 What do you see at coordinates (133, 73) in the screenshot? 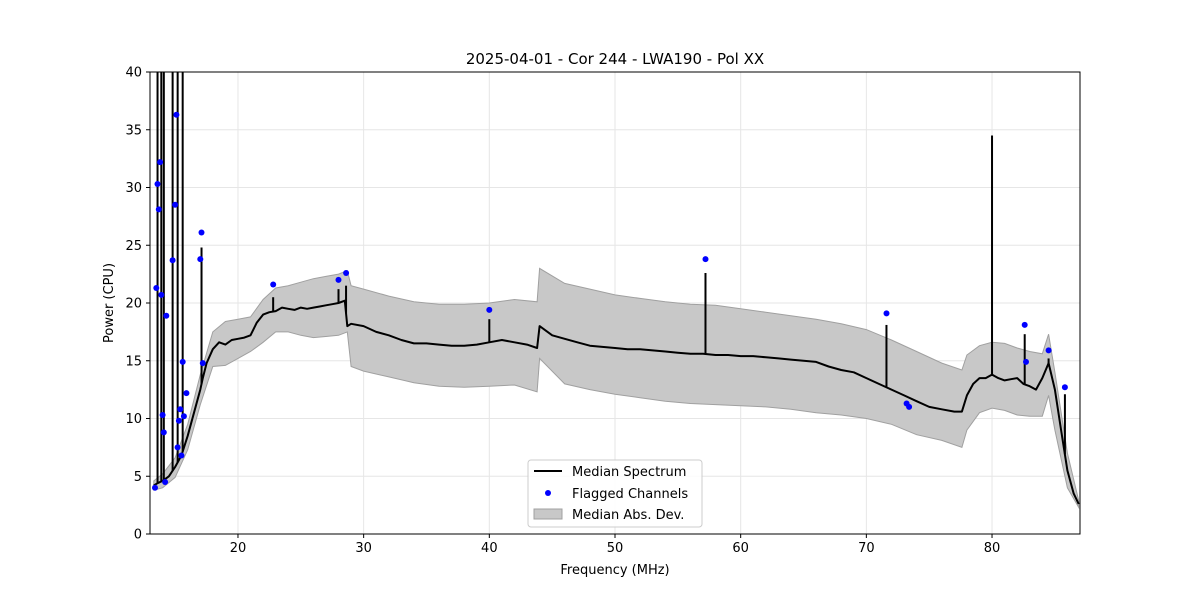
I see `y-tick-label: 40` at bounding box center [133, 73].